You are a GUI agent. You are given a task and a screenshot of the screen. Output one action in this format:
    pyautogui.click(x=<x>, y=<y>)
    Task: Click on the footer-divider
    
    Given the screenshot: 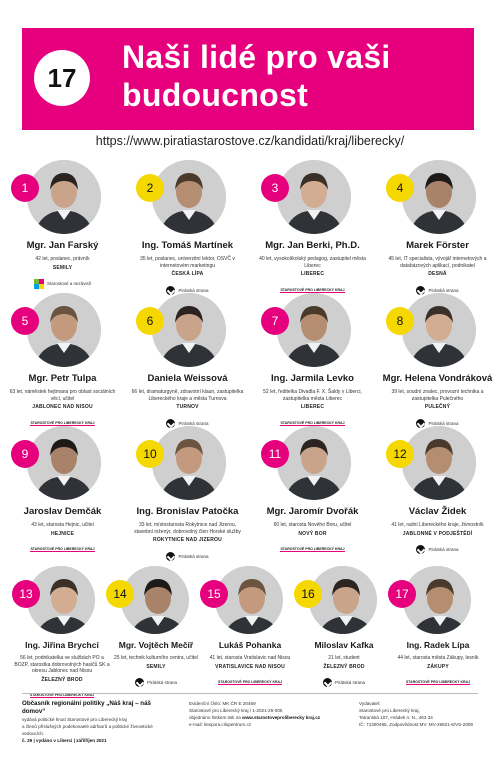 What is the action you would take?
    pyautogui.click(x=250, y=693)
    